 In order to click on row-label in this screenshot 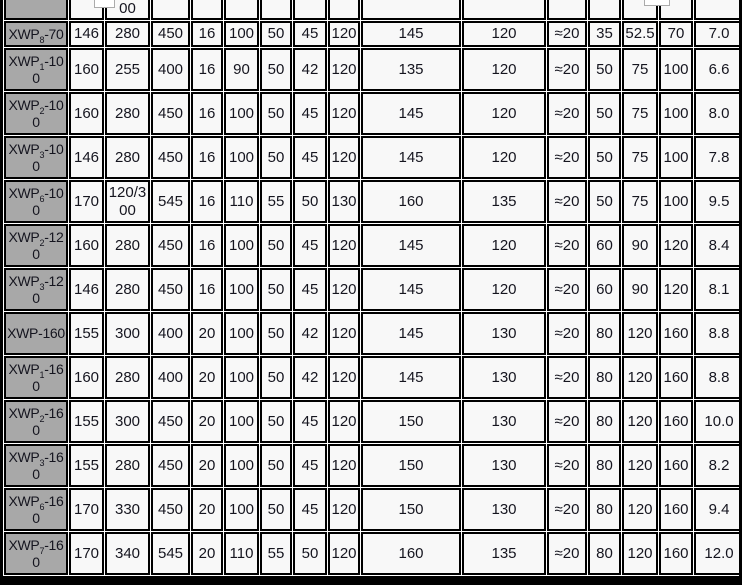, I will do `click(36, 10)`.